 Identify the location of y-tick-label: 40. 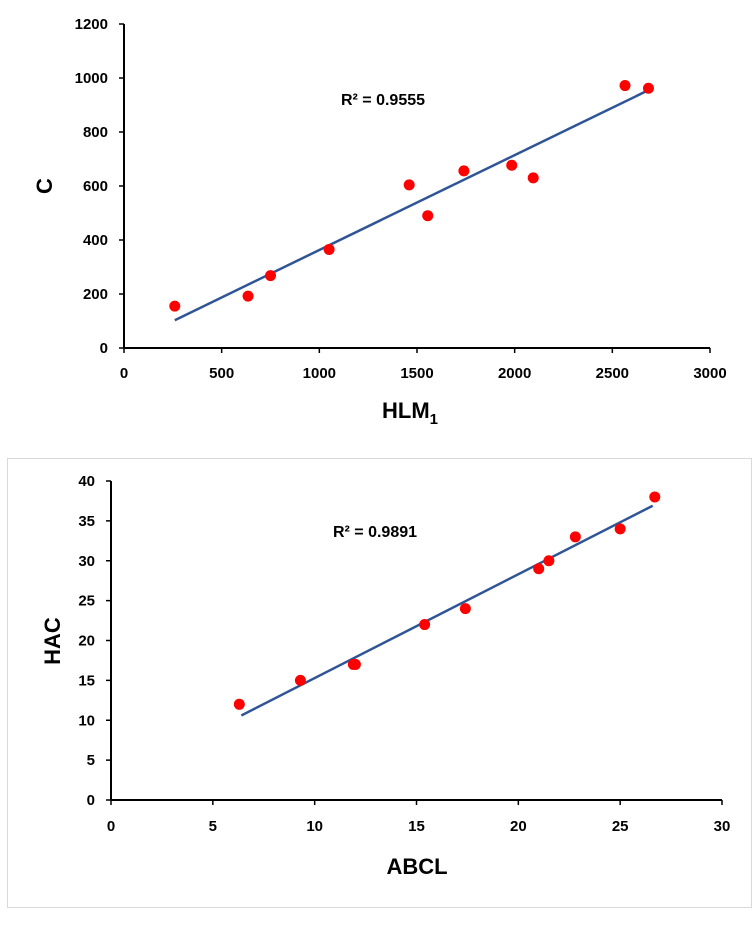
(86, 481).